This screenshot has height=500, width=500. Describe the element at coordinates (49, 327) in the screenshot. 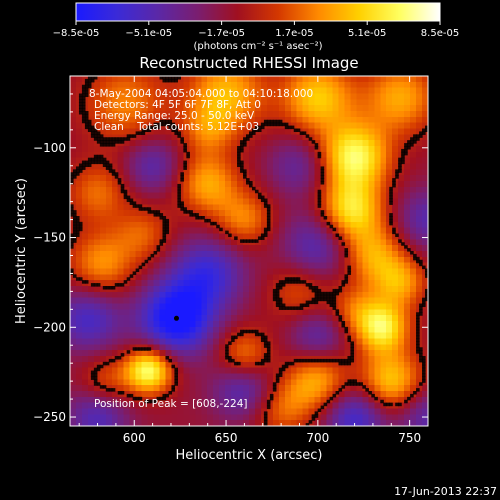

I see `y-tick-label: −200` at that location.